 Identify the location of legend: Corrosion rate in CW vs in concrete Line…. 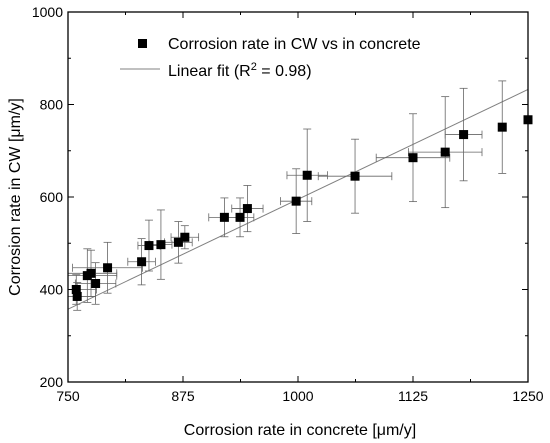
(270, 58).